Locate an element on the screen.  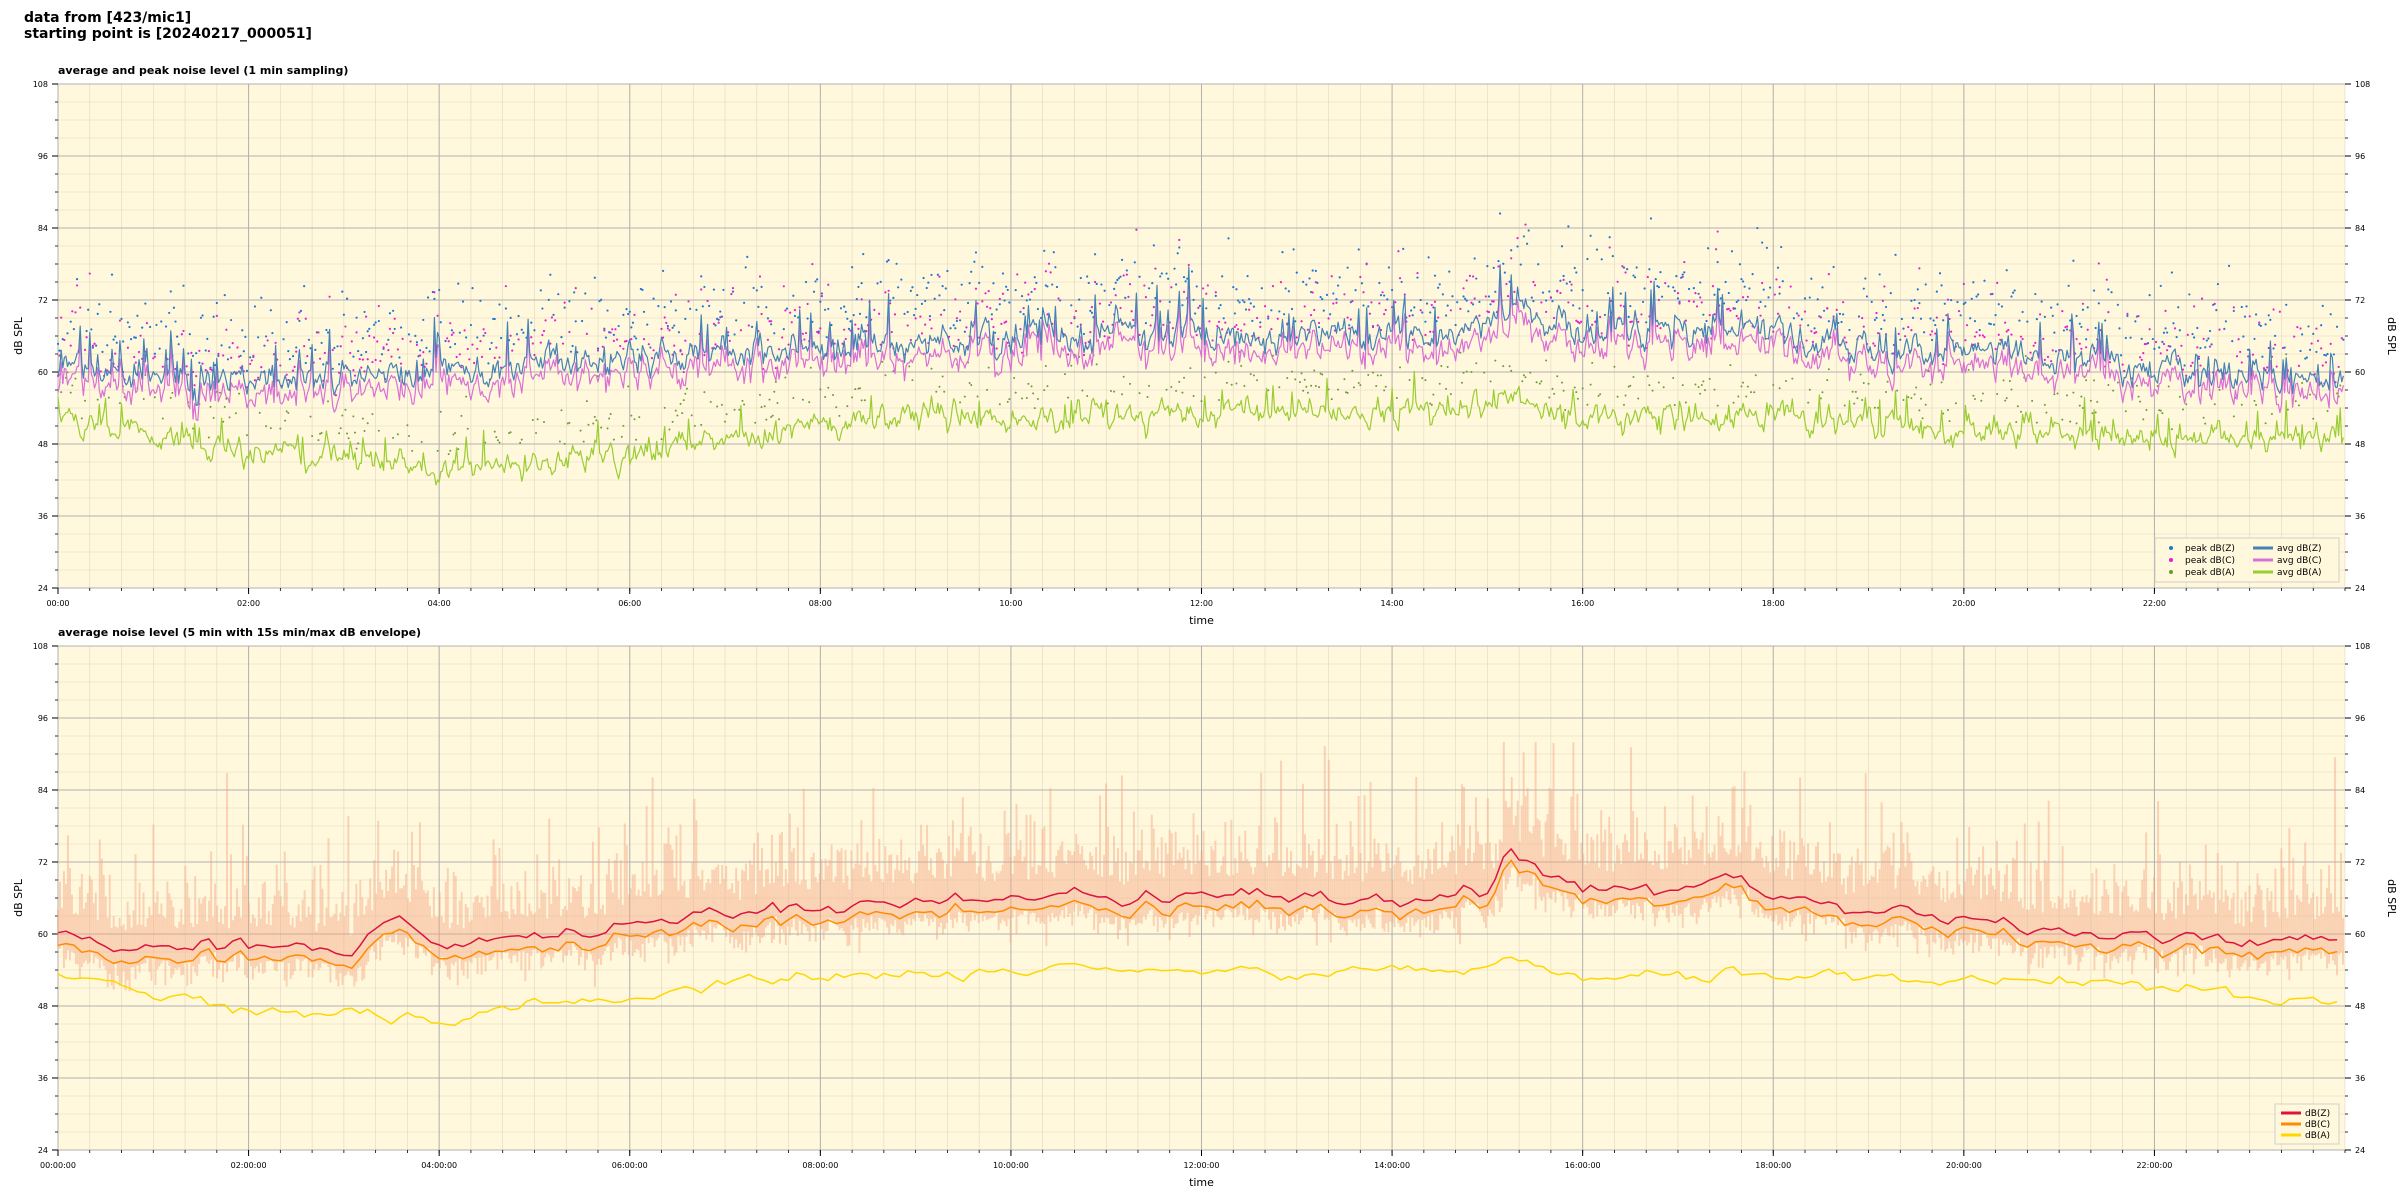
avg-c-line is located at coordinates (1200, 350).